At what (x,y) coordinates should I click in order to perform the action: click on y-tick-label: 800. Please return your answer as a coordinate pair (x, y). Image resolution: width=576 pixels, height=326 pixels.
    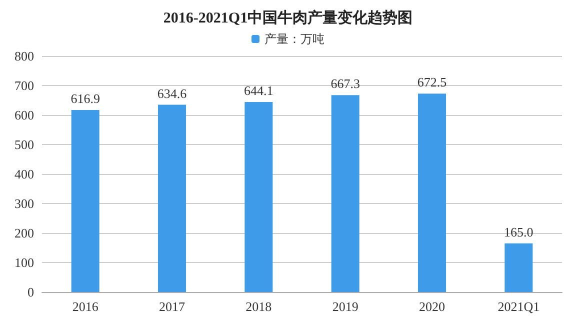
    Looking at the image, I should click on (24, 56).